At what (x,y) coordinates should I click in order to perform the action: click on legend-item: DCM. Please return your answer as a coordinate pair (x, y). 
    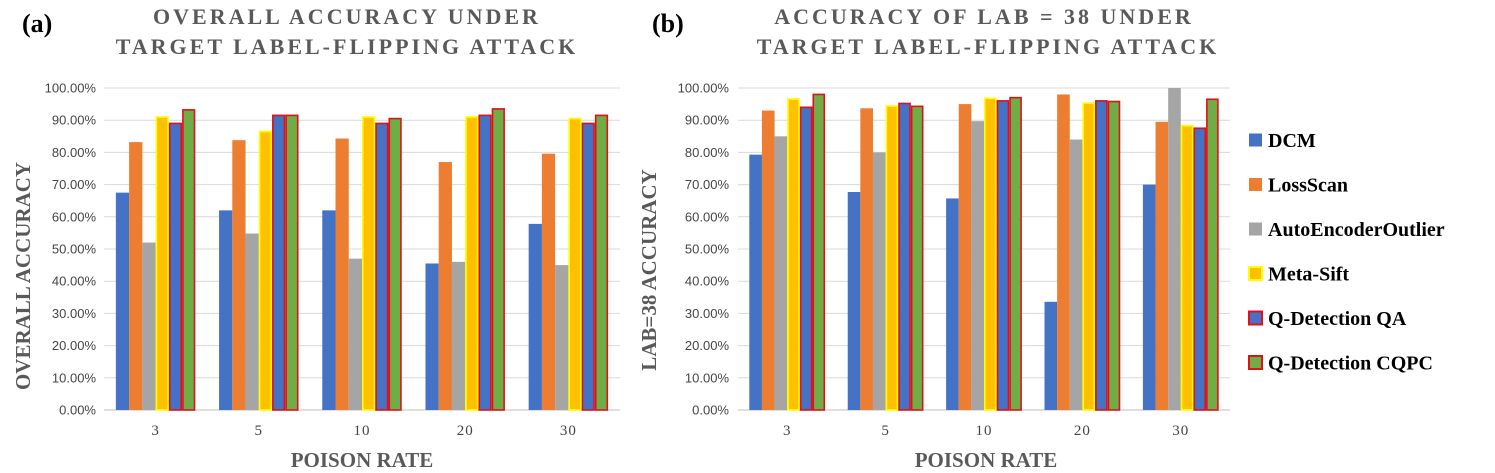
    Looking at the image, I should click on (1282, 141).